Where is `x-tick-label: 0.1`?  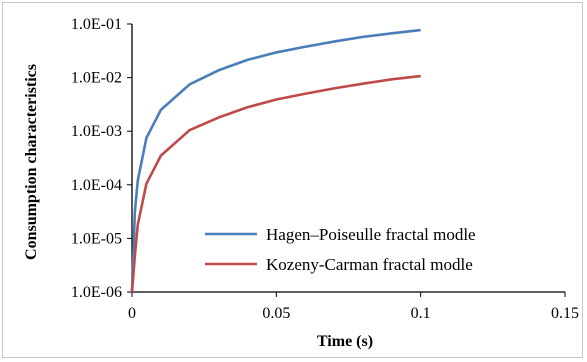 x-tick-label: 0.1 is located at coordinates (421, 313).